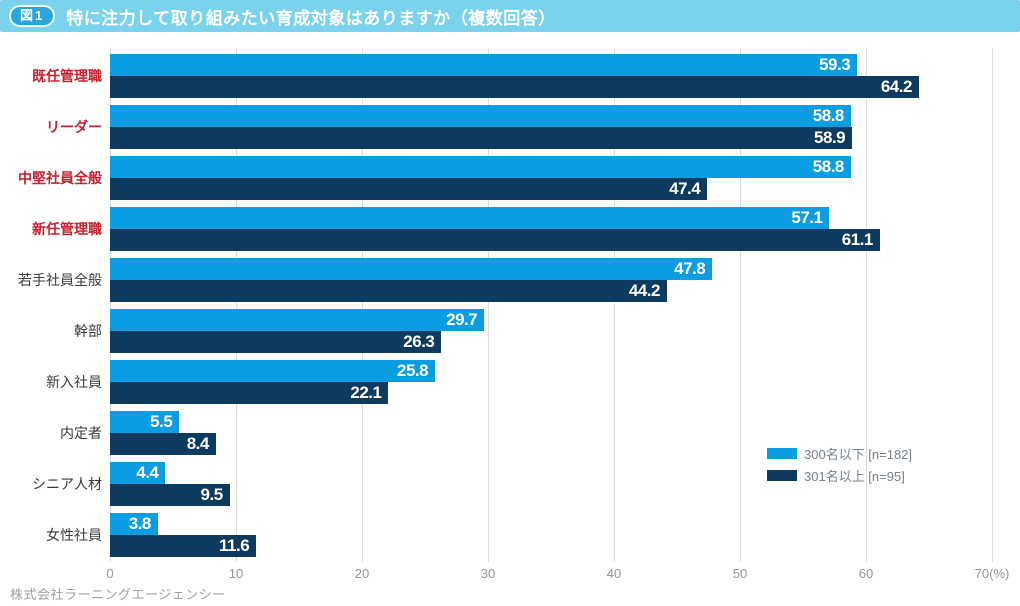 This screenshot has height=606, width=1020. What do you see at coordinates (145, 422) in the screenshot?
I see `bar-small-company: 5.5` at bounding box center [145, 422].